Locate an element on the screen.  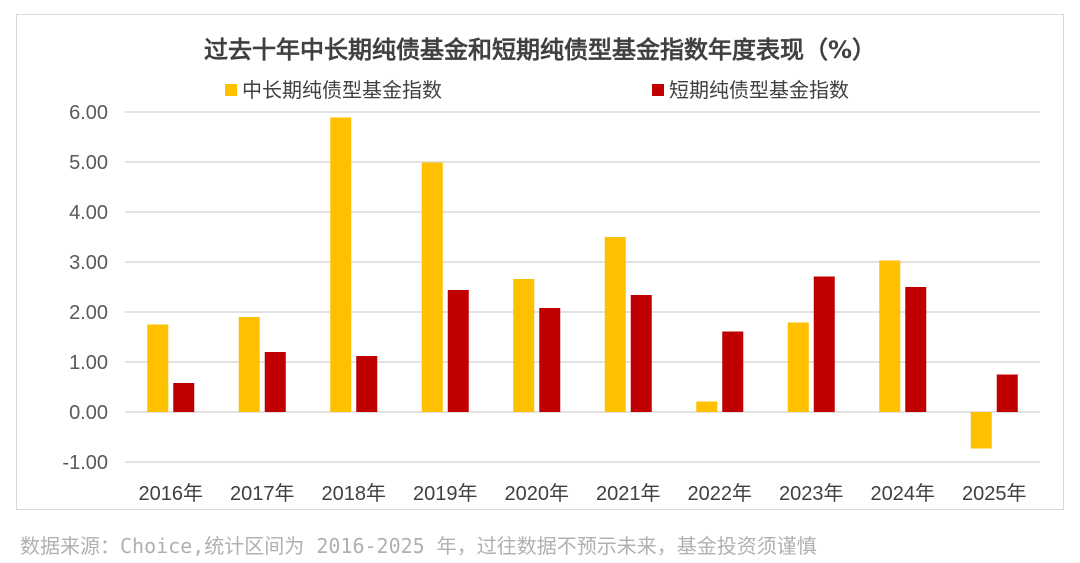
x-tick-label: 2022年 is located at coordinates (720, 493).